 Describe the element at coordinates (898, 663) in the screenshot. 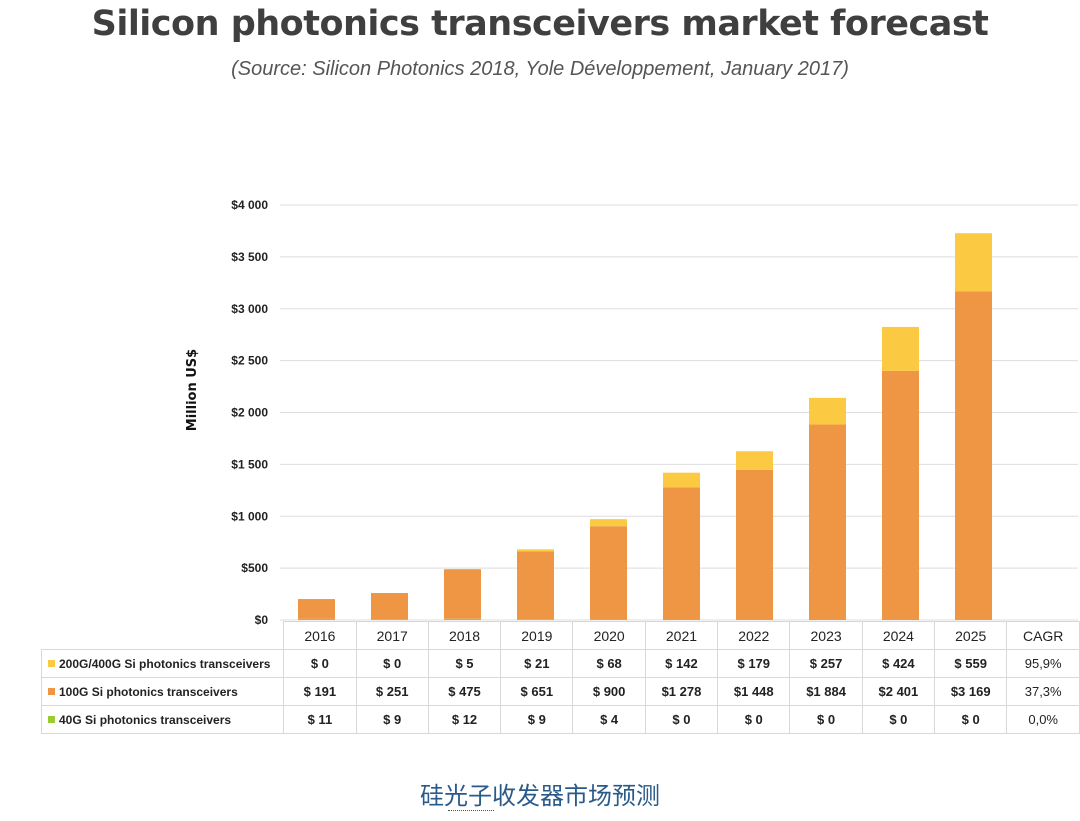

I see `table-cell: $ 424` at that location.